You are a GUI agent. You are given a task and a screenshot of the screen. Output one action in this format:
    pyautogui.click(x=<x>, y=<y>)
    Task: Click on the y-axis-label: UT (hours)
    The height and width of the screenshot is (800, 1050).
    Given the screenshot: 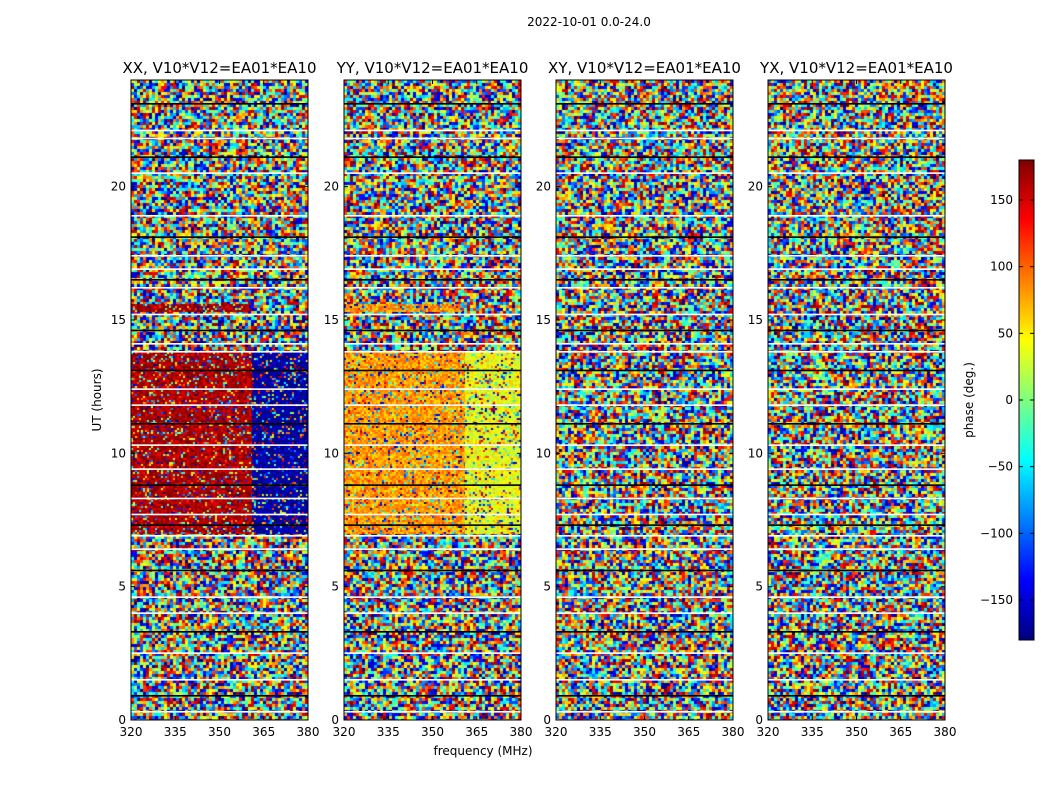 What is the action you would take?
    pyautogui.click(x=97, y=399)
    